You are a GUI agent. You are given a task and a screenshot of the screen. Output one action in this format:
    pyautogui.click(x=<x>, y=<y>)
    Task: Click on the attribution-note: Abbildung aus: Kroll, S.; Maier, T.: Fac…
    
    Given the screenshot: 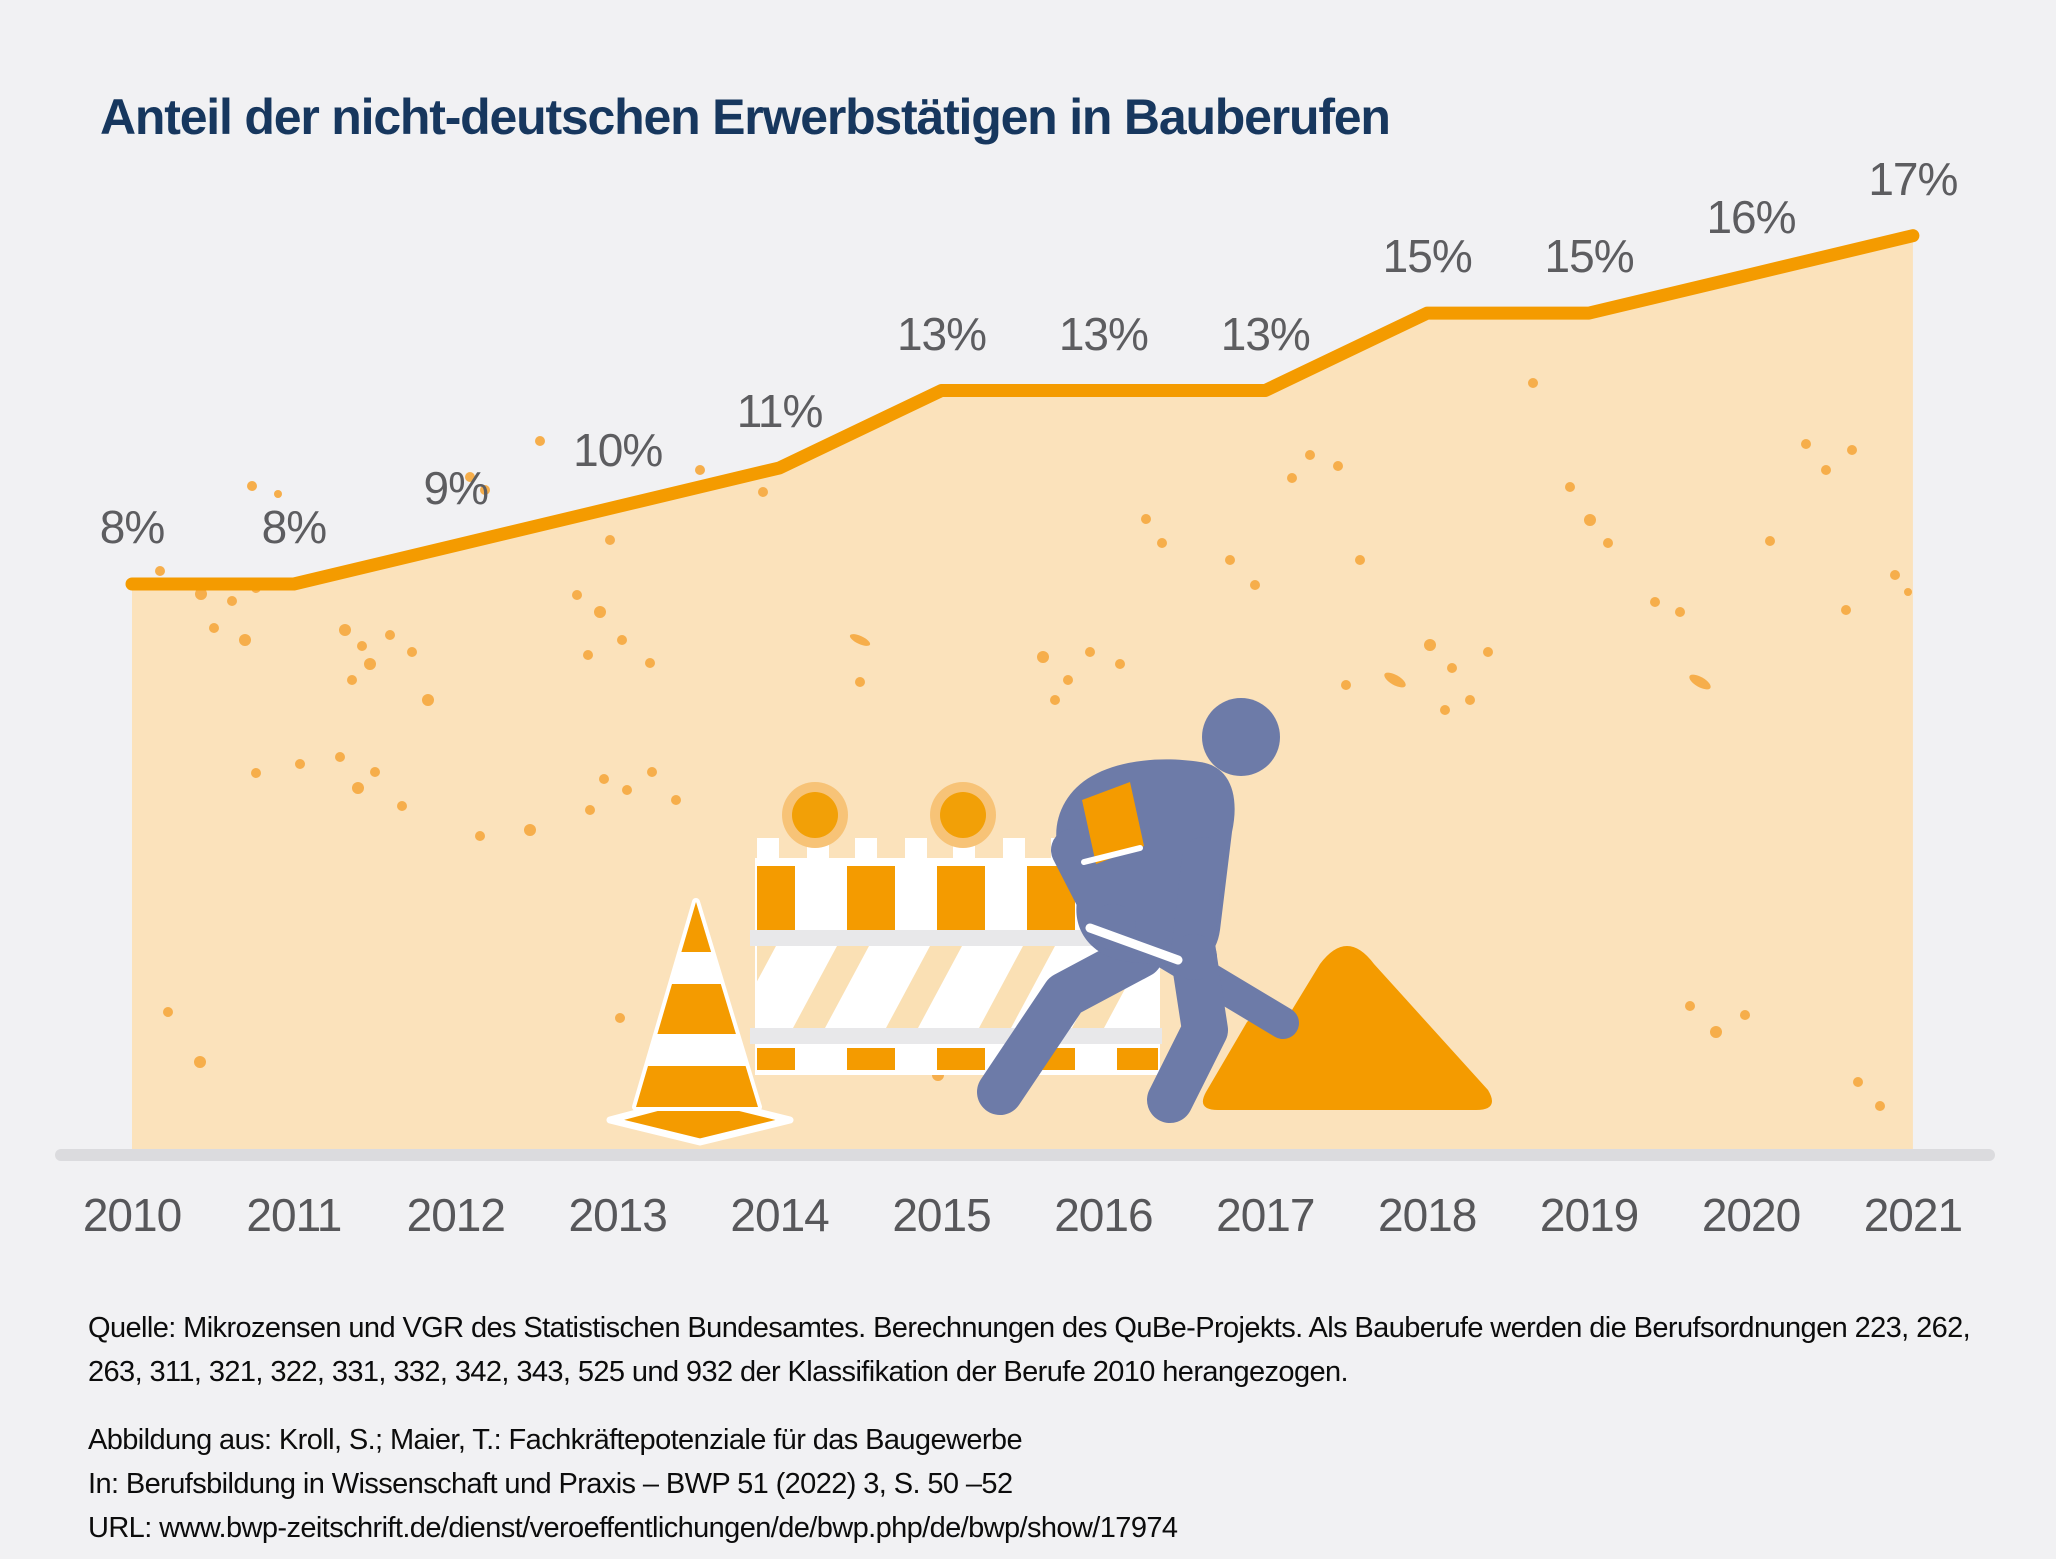 What is the action you would take?
    pyautogui.click(x=633, y=1484)
    